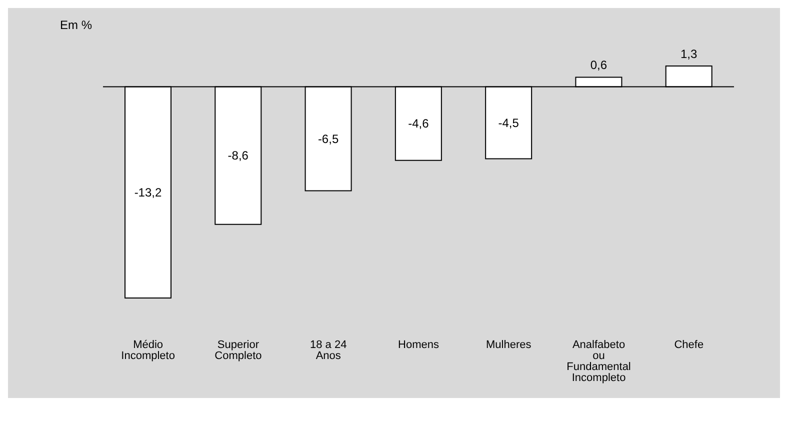 The height and width of the screenshot is (429, 789). What do you see at coordinates (238, 350) in the screenshot?
I see `x-tick-label: Superior Completo` at bounding box center [238, 350].